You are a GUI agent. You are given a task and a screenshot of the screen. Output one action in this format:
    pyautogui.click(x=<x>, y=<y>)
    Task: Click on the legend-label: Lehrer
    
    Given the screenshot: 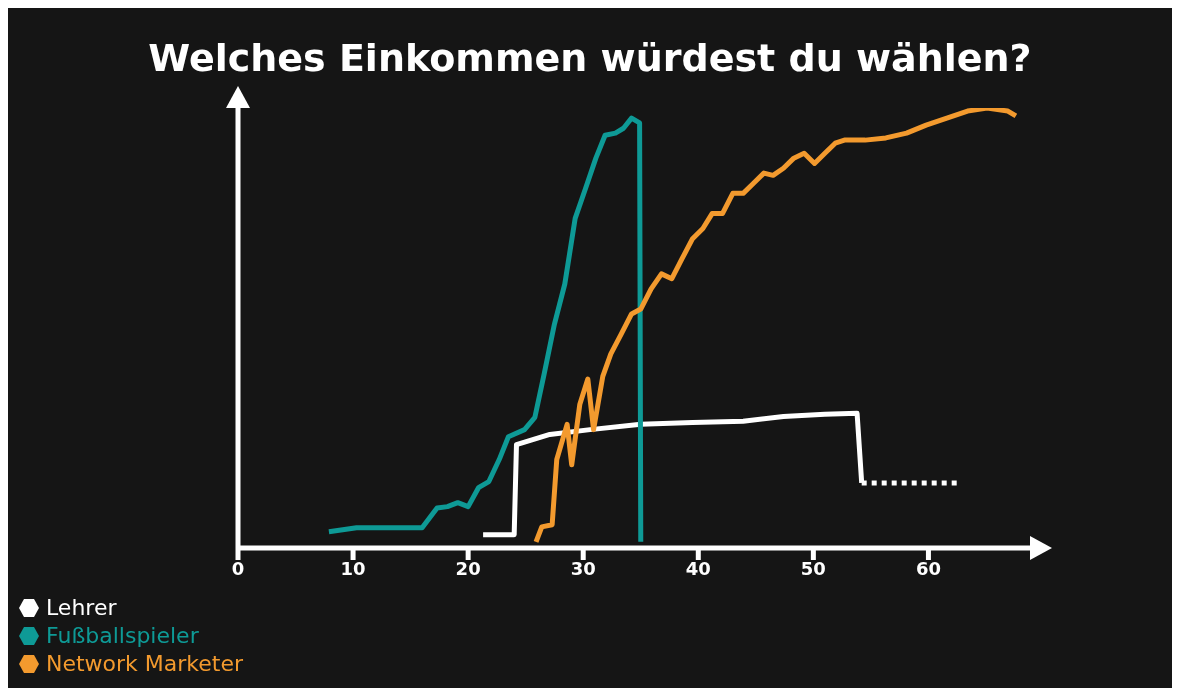 What is the action you would take?
    pyautogui.click(x=81, y=608)
    